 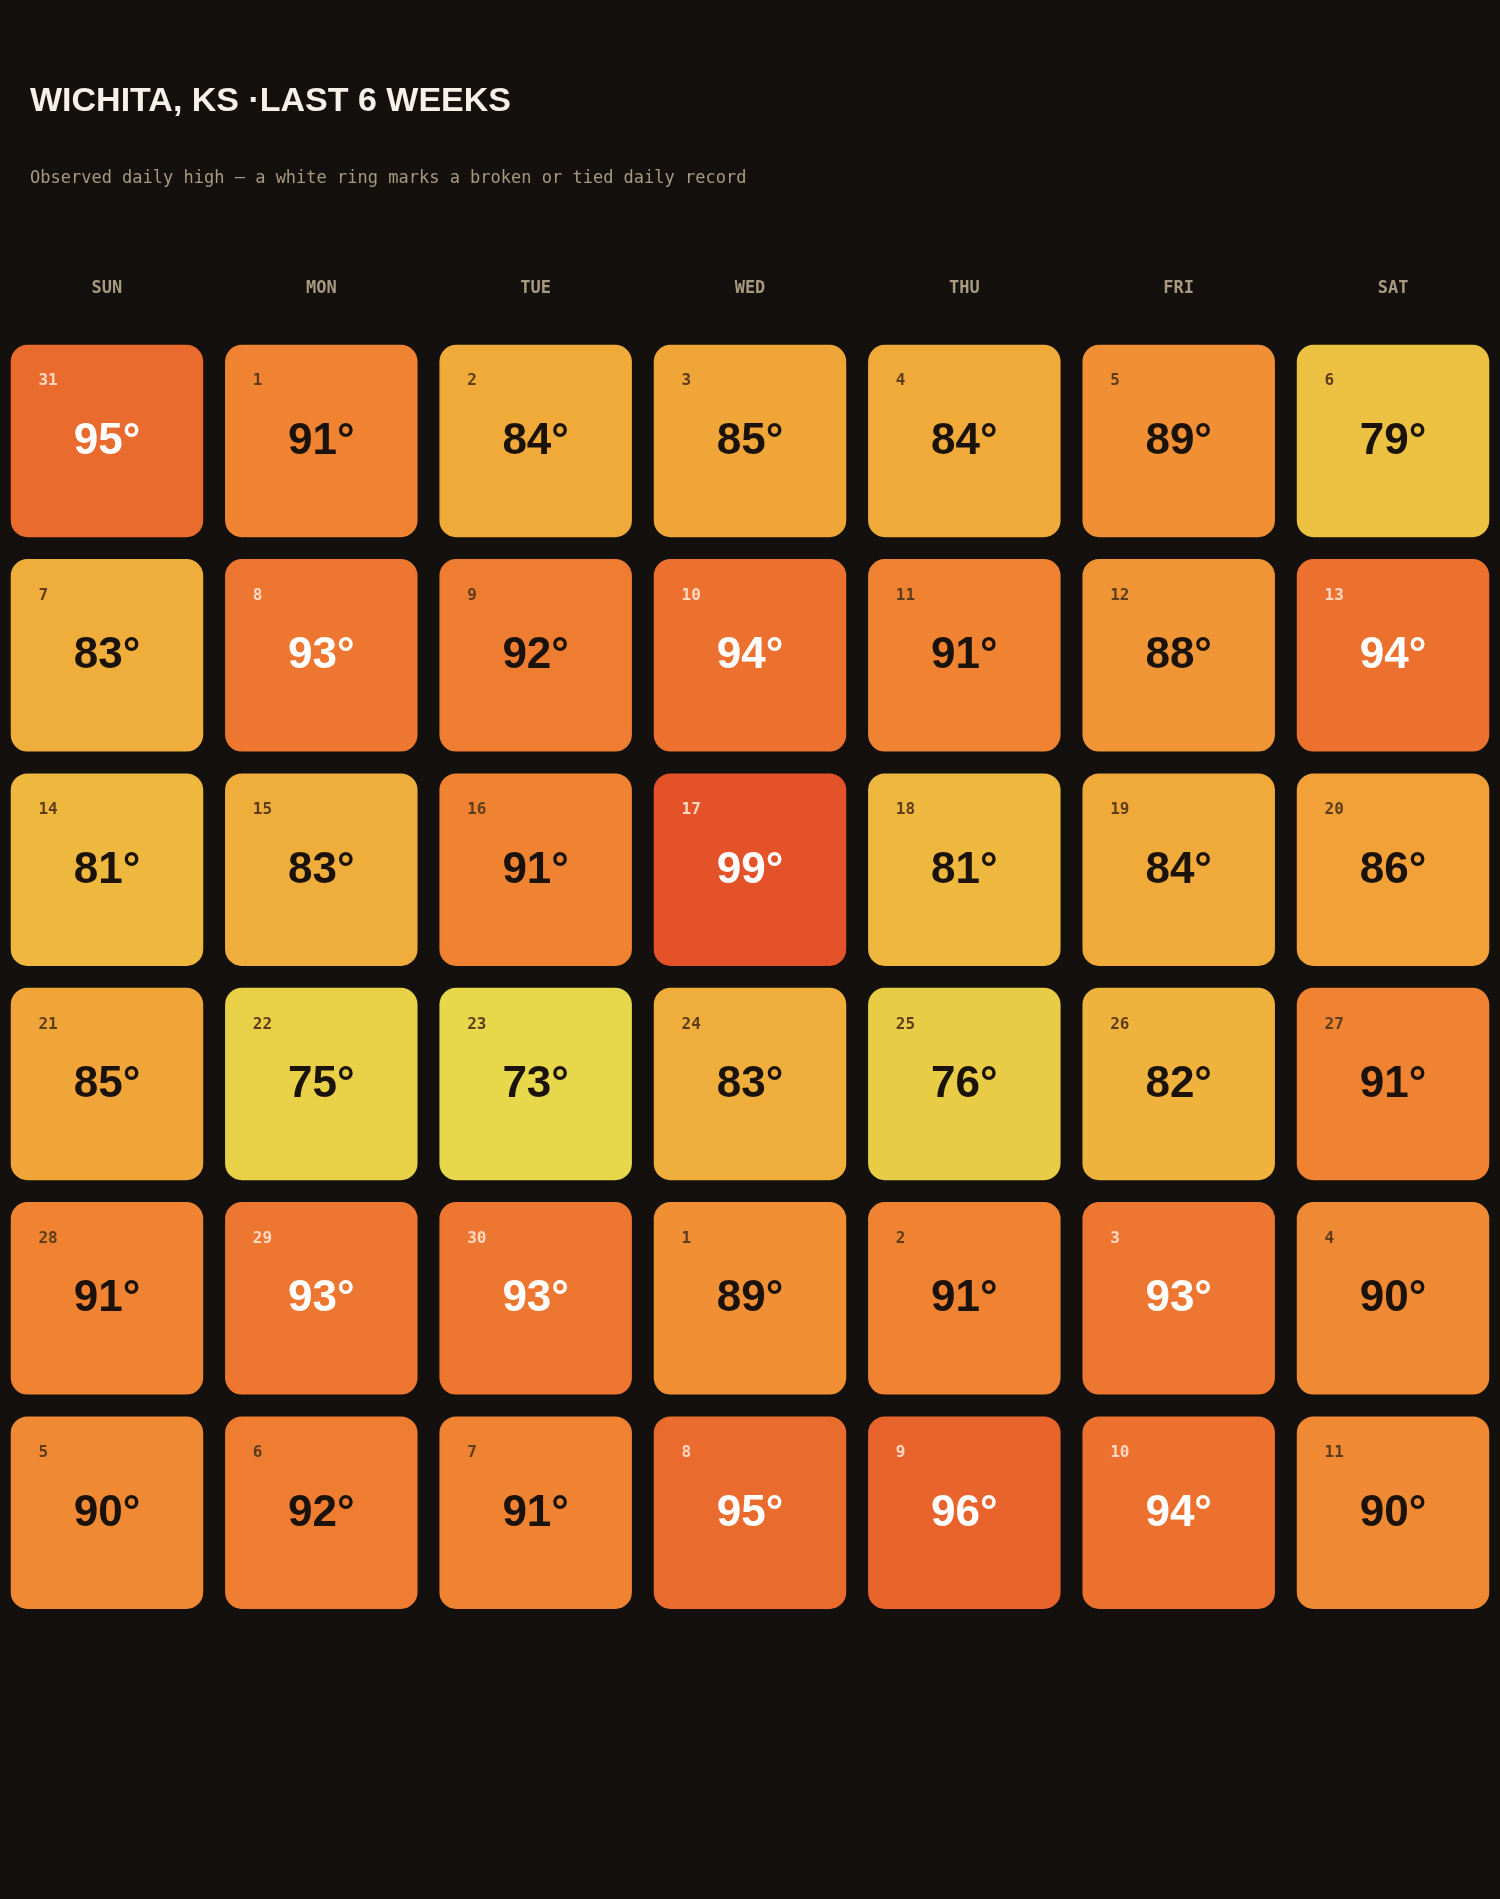 I want to click on data-label: 79°, so click(x=1393, y=438).